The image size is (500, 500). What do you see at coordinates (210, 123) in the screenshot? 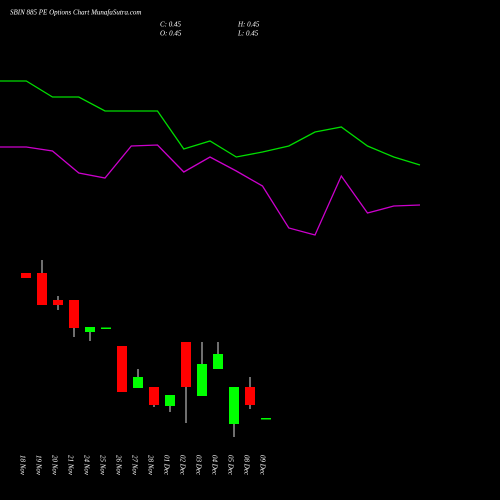
I see `line-series` at bounding box center [210, 123].